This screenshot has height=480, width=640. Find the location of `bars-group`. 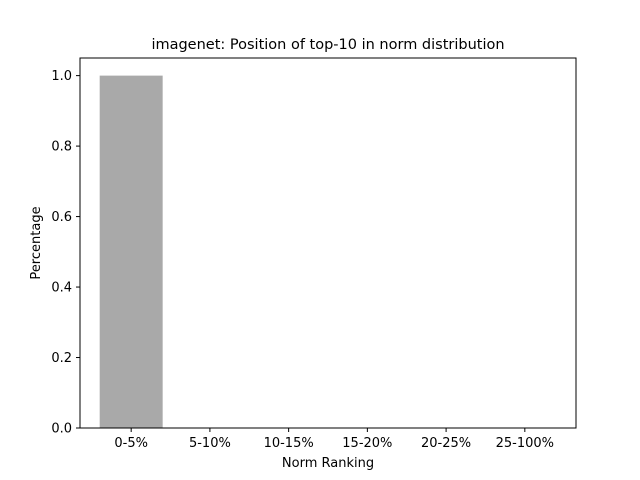

bars-group is located at coordinates (131, 251).